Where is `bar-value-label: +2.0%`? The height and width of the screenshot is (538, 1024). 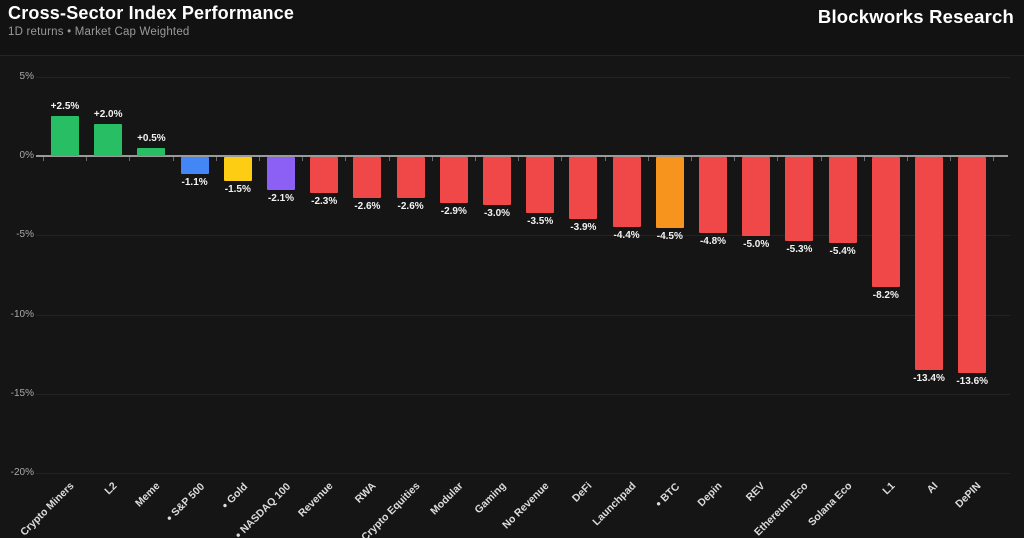 bar-value-label: +2.0% is located at coordinates (108, 115).